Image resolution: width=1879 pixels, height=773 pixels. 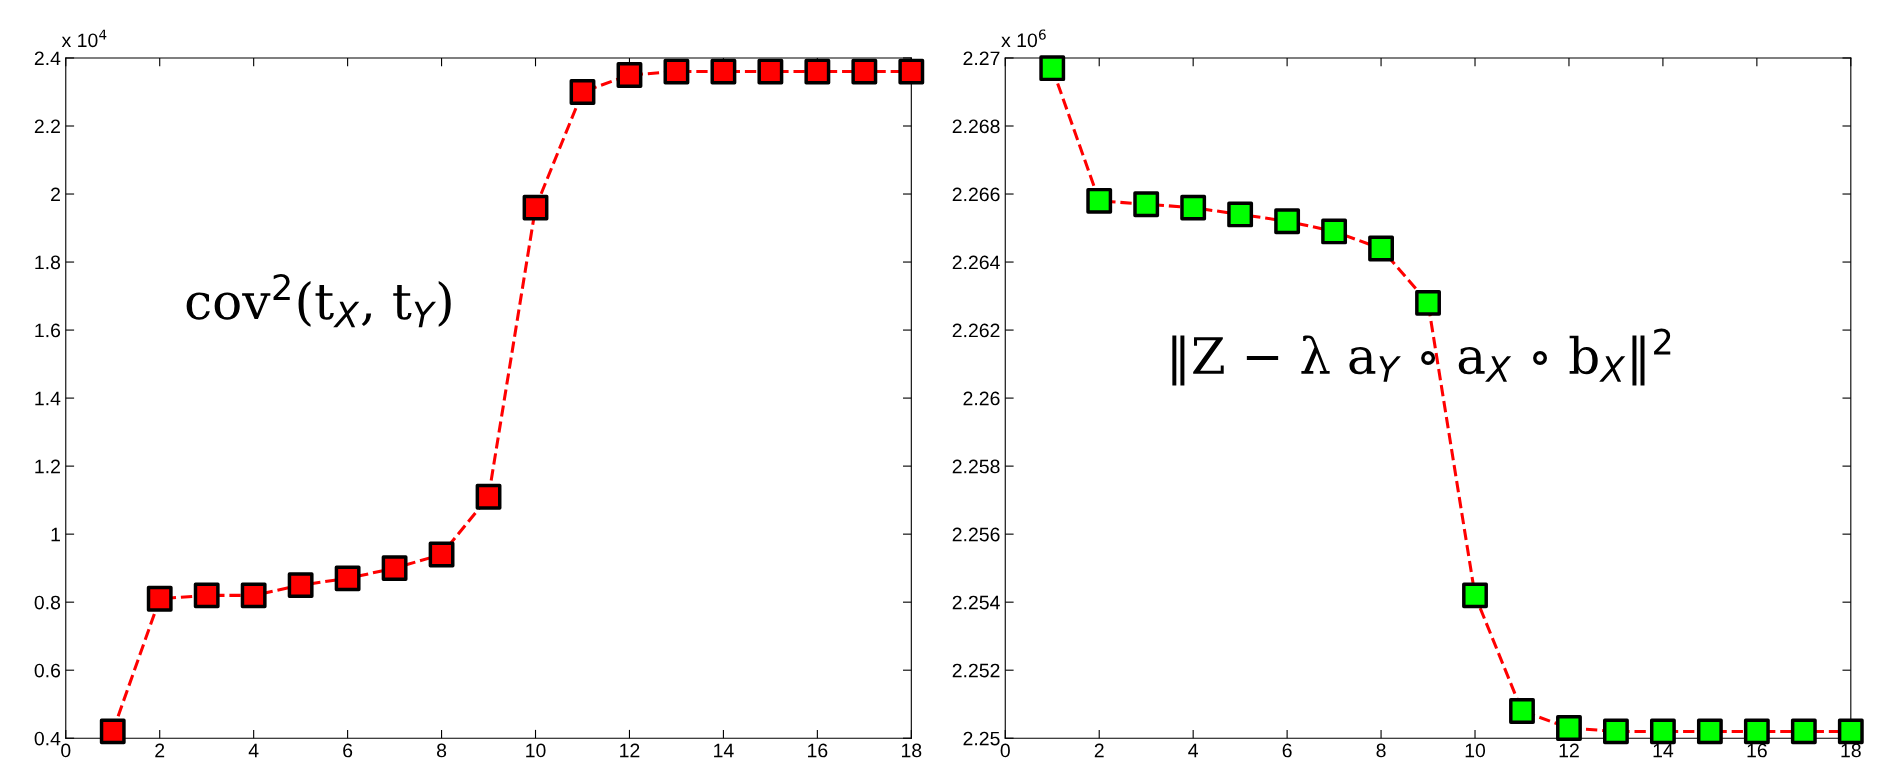 I want to click on y-tick-label: 2.264, so click(x=976, y=262).